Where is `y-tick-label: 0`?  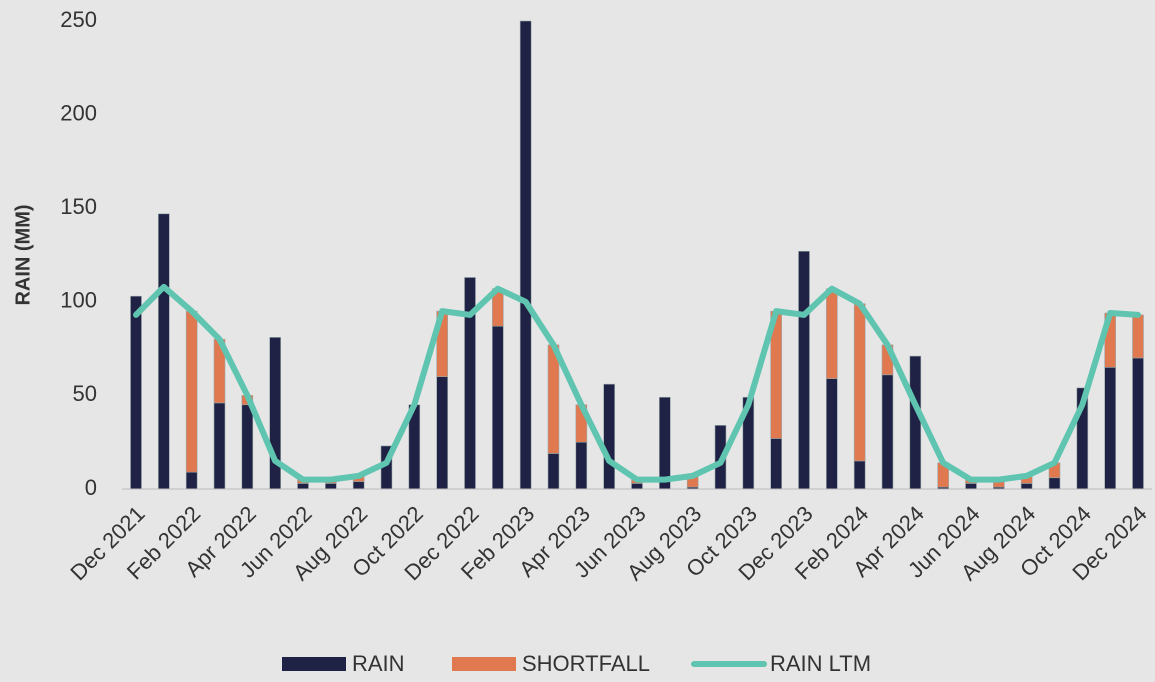
y-tick-label: 0 is located at coordinates (91, 487).